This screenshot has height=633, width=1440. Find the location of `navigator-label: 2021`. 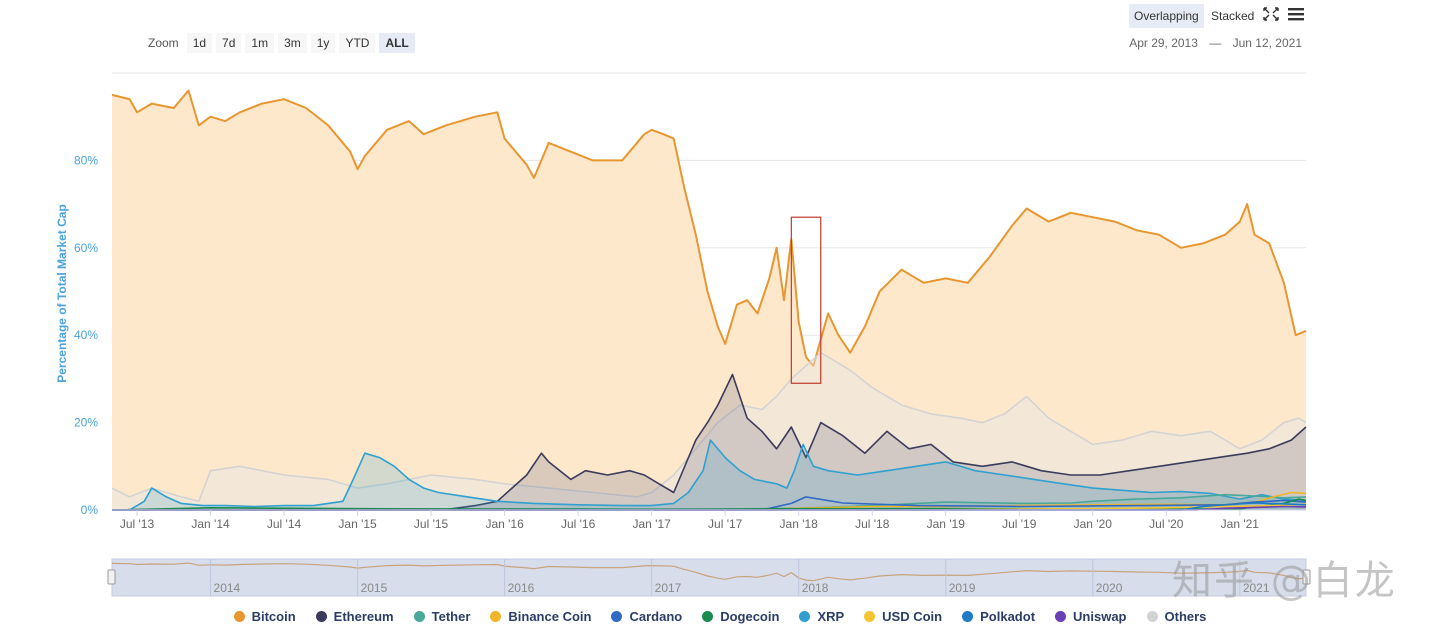

navigator-label: 2021 is located at coordinates (1256, 588).